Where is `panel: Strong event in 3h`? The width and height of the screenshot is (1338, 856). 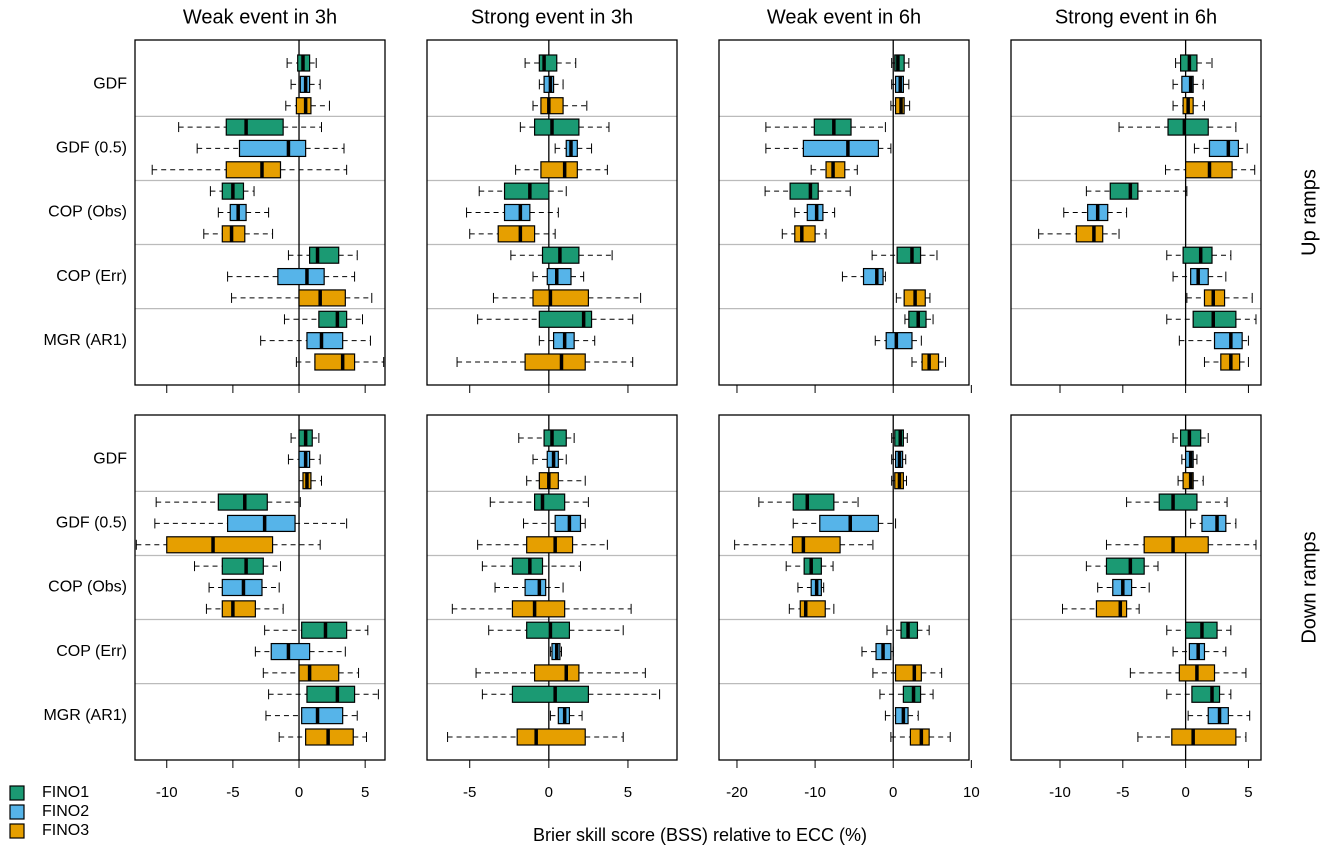
panel: Strong event in 3h is located at coordinates (552, 199).